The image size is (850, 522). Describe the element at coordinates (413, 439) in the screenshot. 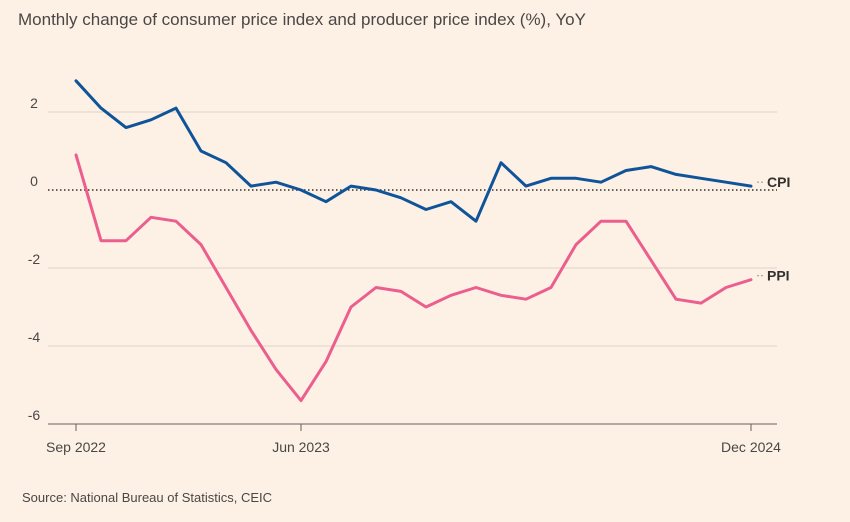

I see `x-axis: Sep 2022 Jun 2023 Dec 2024` at that location.